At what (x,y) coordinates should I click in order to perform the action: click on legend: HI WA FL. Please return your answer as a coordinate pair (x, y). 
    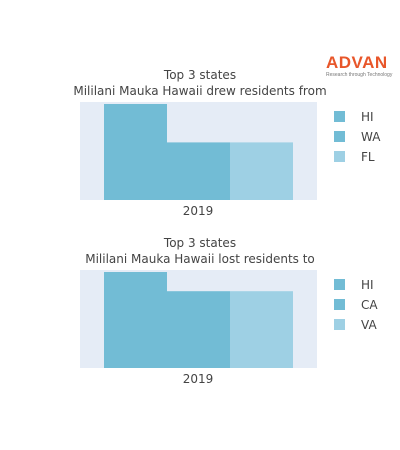
    Looking at the image, I should click on (357, 137).